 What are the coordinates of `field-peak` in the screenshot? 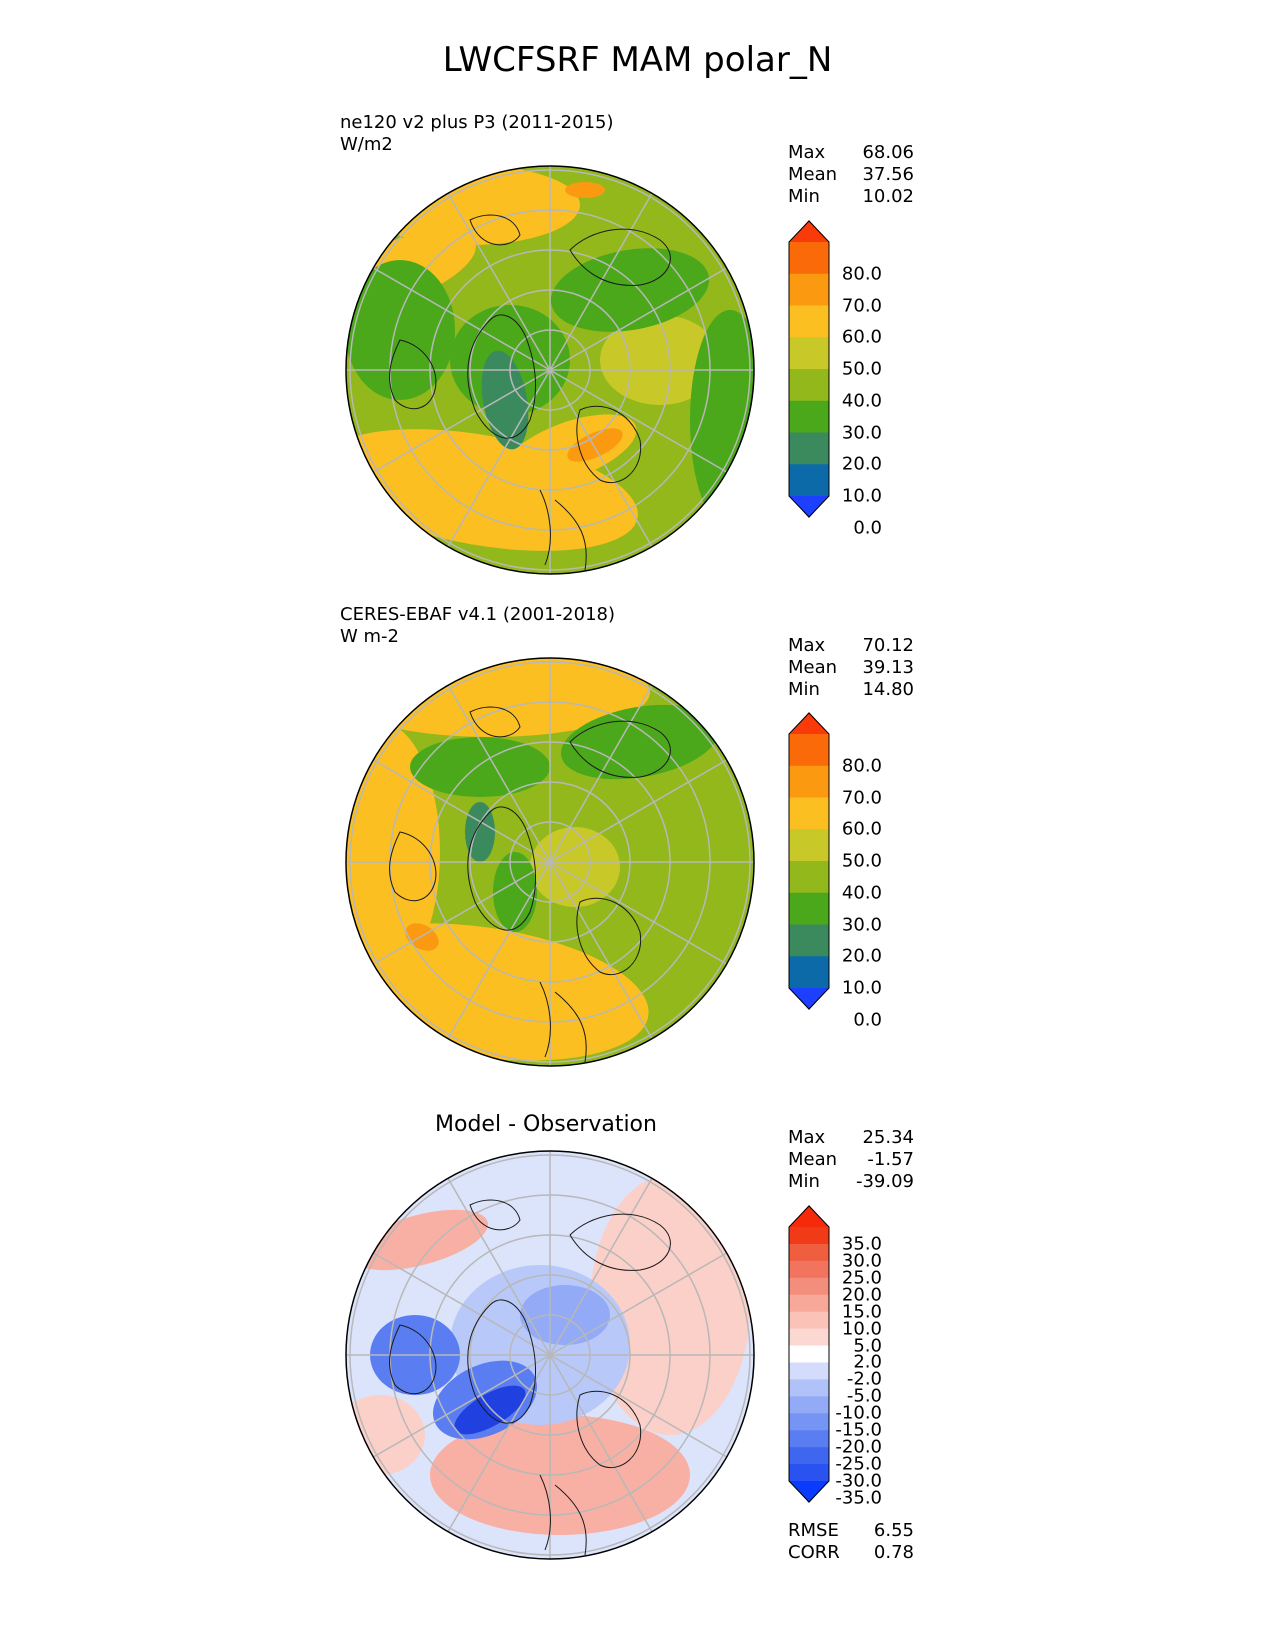 It's located at (585, 190).